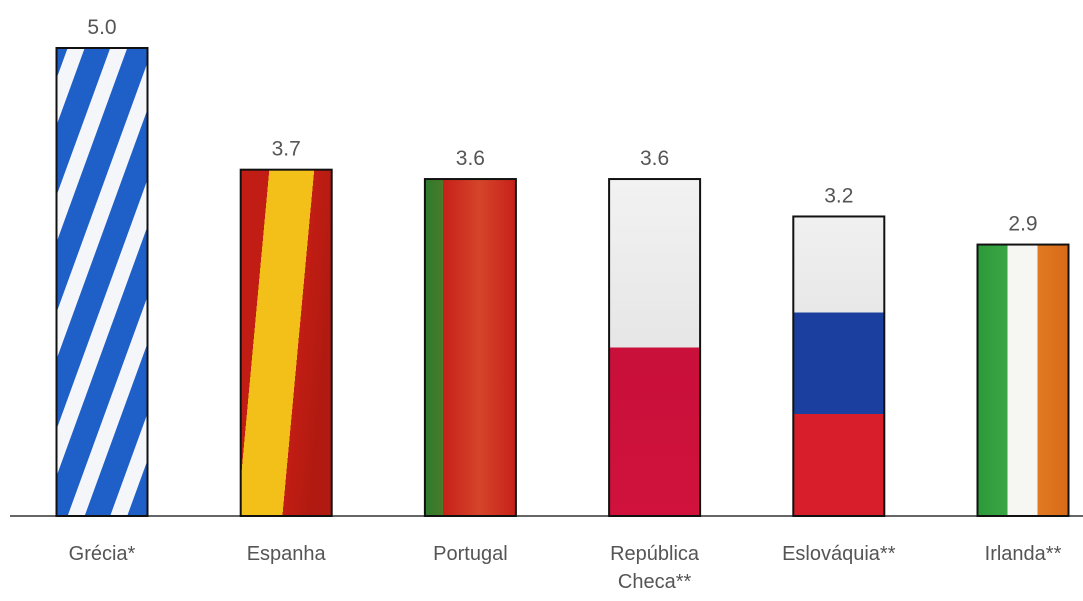 This screenshot has height=601, width=1083. Describe the element at coordinates (470, 554) in the screenshot. I see `x-tick-label: Portugal` at that location.